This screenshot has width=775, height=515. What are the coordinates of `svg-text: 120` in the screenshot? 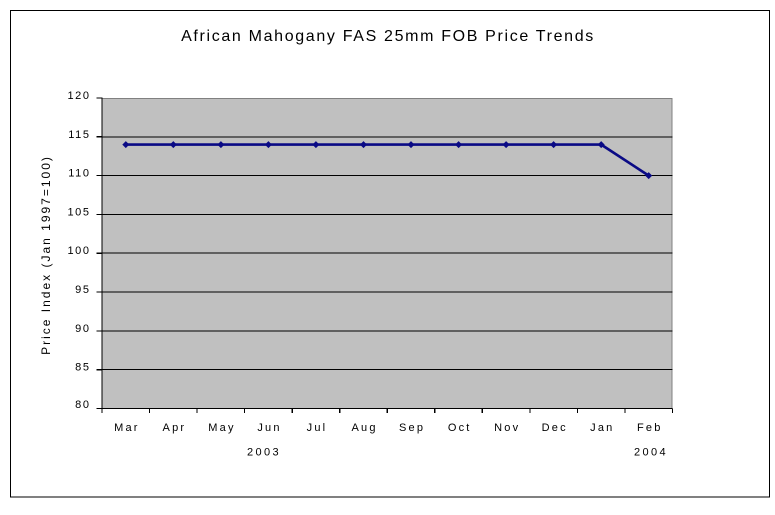 It's located at (78, 96).